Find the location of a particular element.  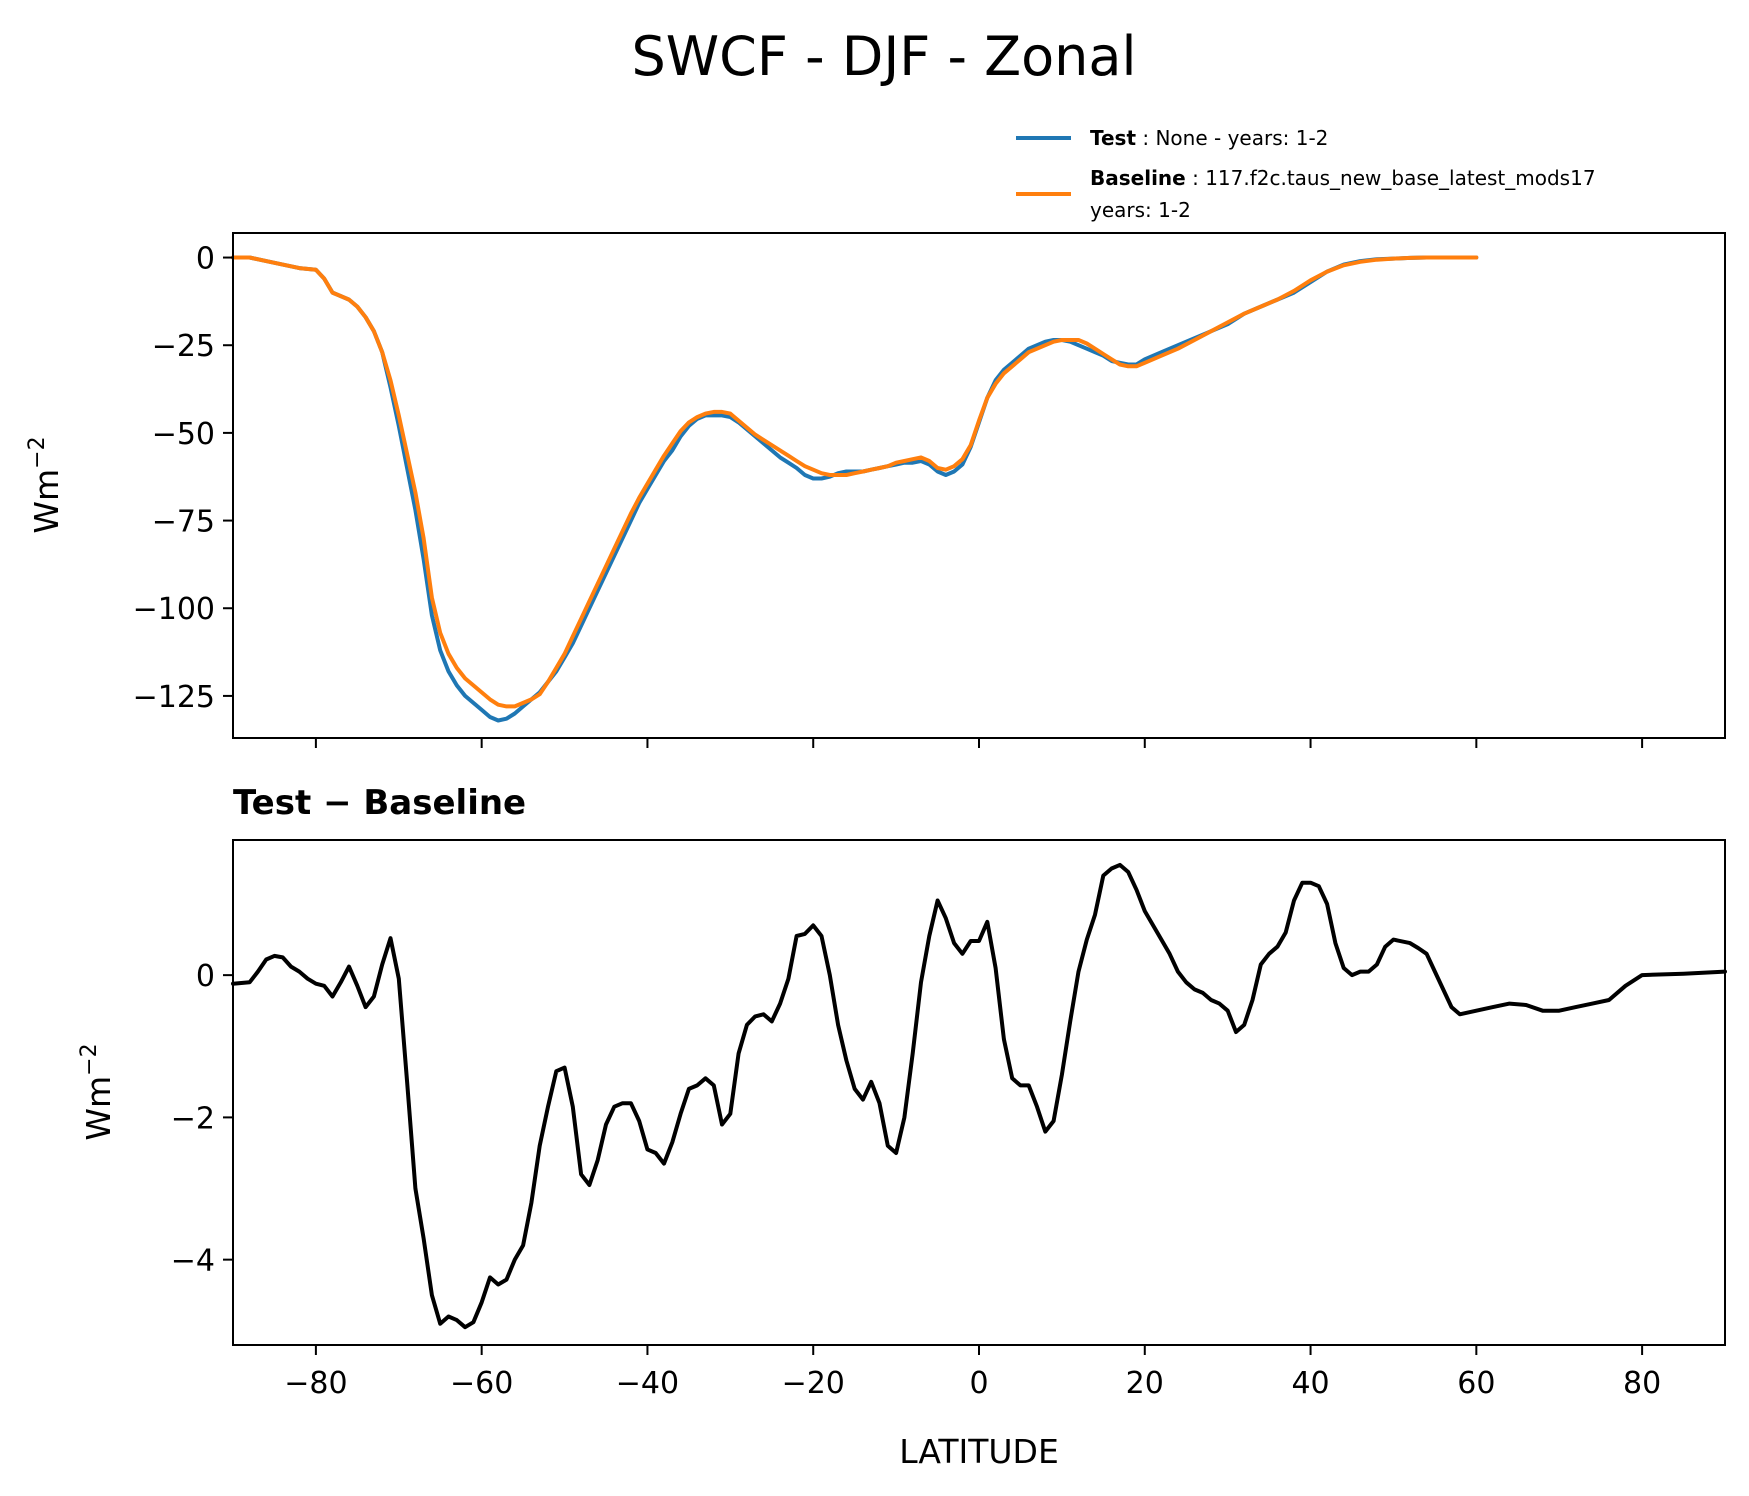

x-tick-label: −20 is located at coordinates (813, 1383).